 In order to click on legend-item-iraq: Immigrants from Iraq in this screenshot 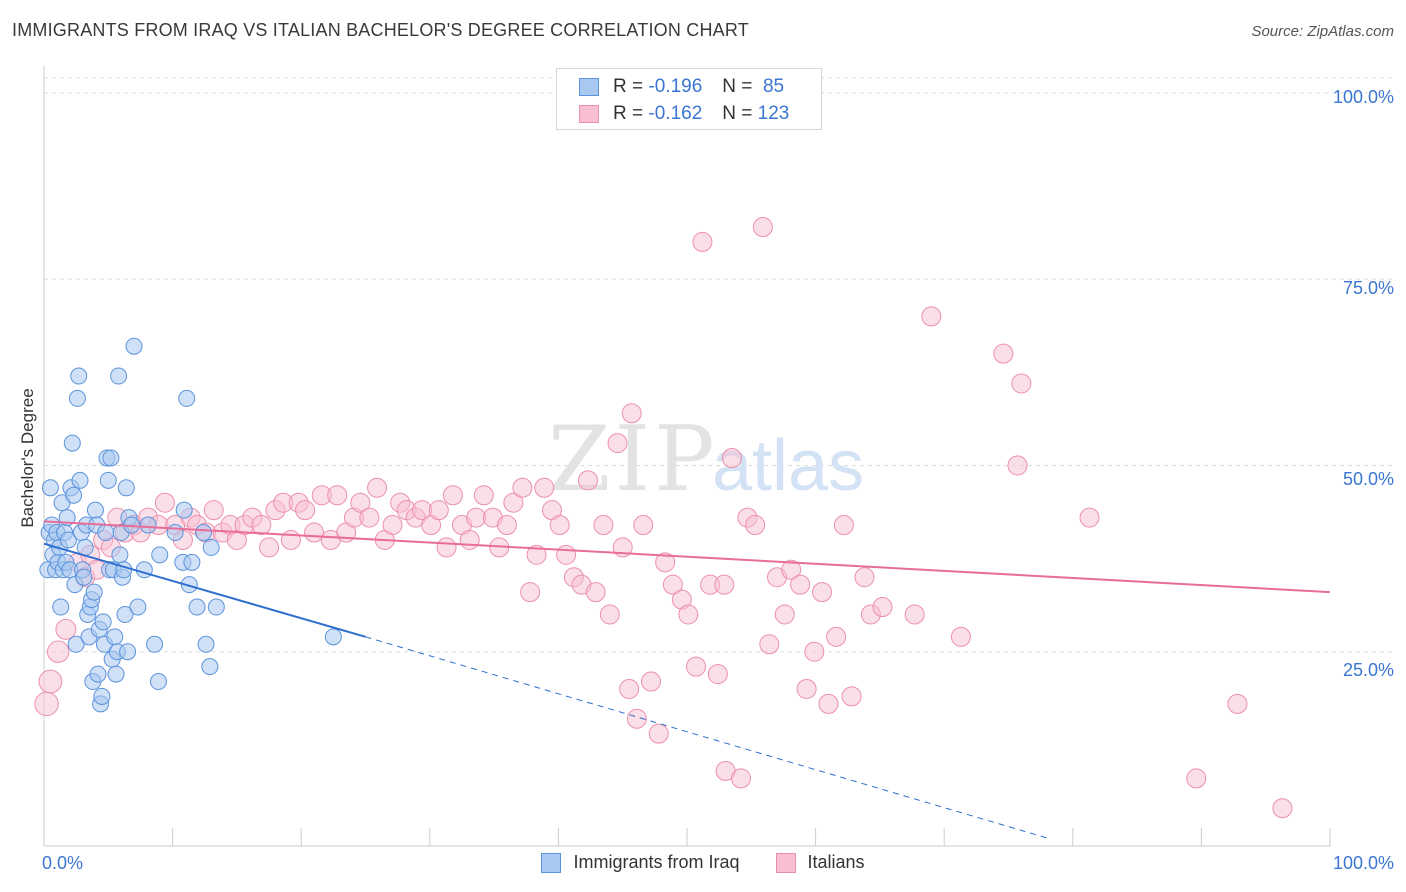, I will do `click(640, 862)`.